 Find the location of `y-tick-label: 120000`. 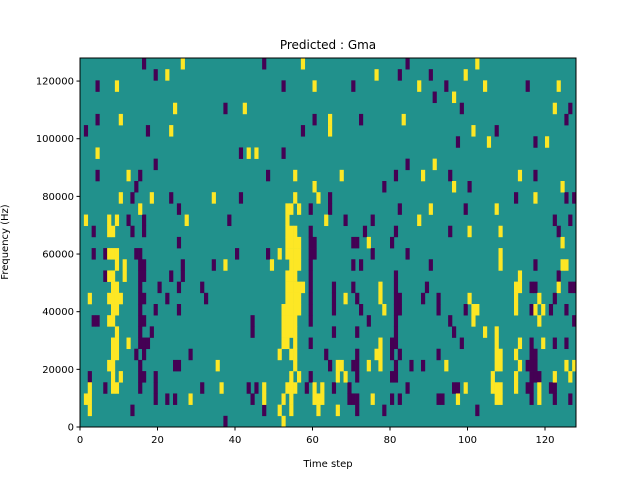

y-tick-label: 120000 is located at coordinates (55, 82).